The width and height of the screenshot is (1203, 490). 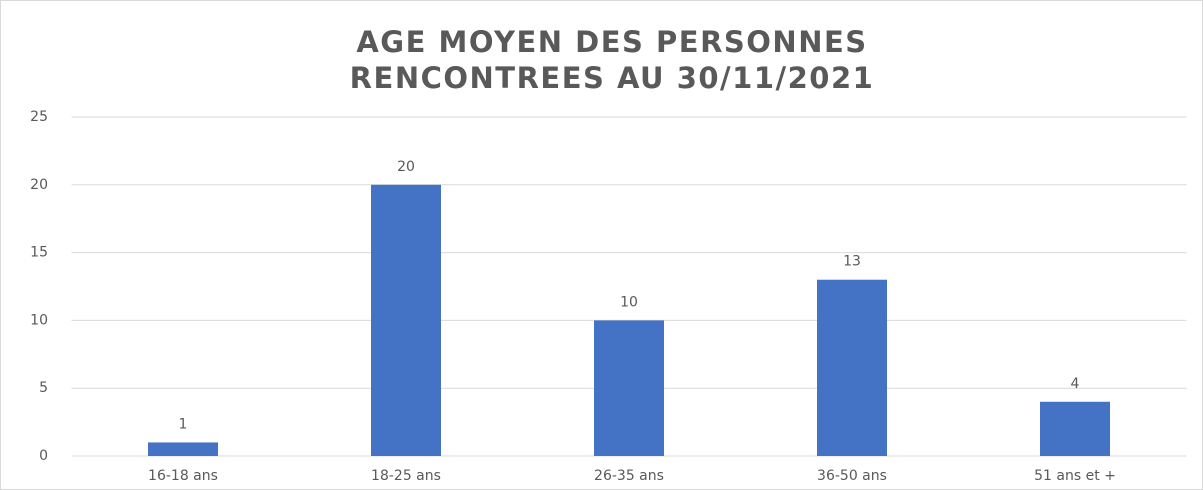 I want to click on y-tick-label: 0, so click(x=43, y=456).